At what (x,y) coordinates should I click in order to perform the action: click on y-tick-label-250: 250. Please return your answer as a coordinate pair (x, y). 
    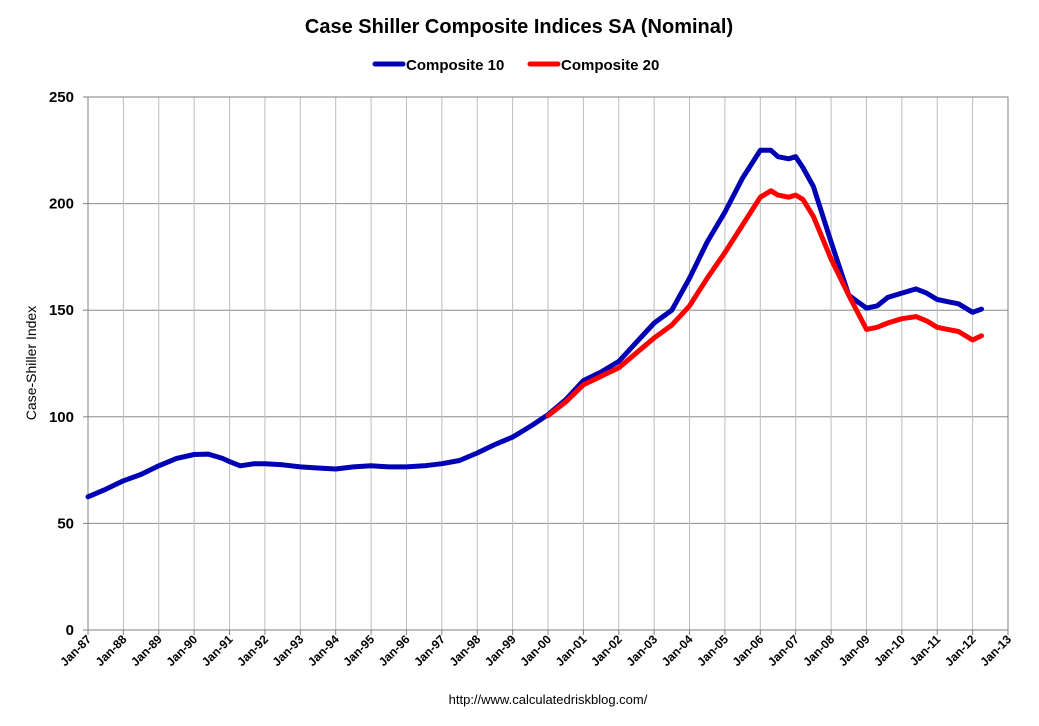
    Looking at the image, I should click on (61, 97).